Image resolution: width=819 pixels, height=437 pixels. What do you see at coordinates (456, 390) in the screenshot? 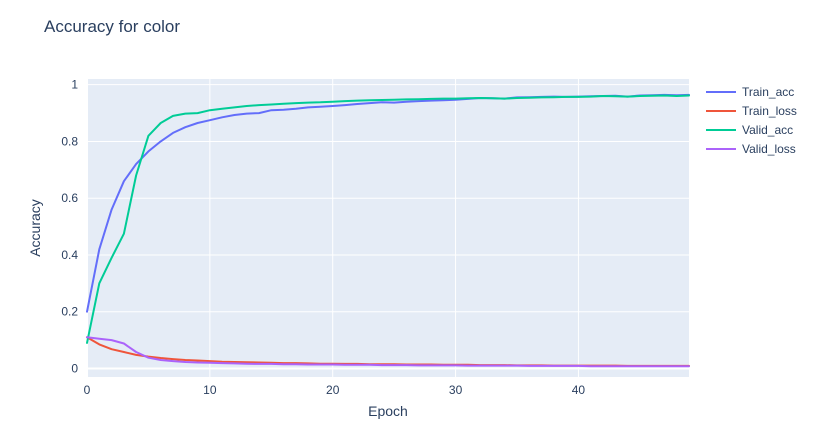
I see `x-tick-label: 30` at bounding box center [456, 390].